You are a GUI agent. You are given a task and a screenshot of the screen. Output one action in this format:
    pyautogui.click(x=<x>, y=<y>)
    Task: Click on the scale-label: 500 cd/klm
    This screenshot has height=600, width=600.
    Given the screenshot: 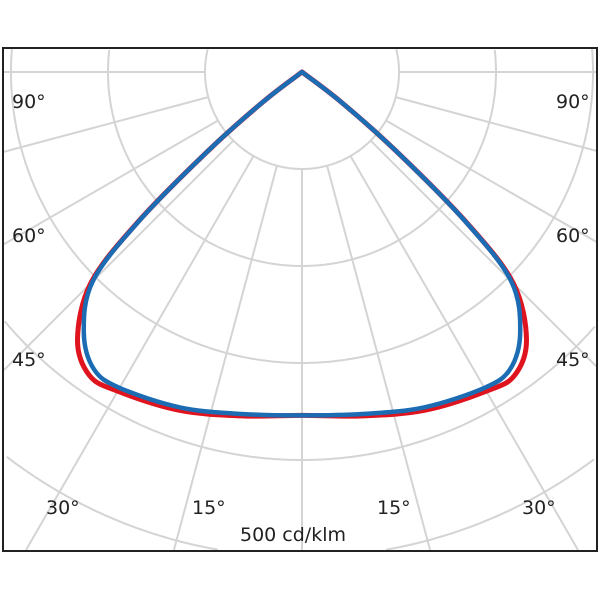 What is the action you would take?
    pyautogui.click(x=293, y=535)
    